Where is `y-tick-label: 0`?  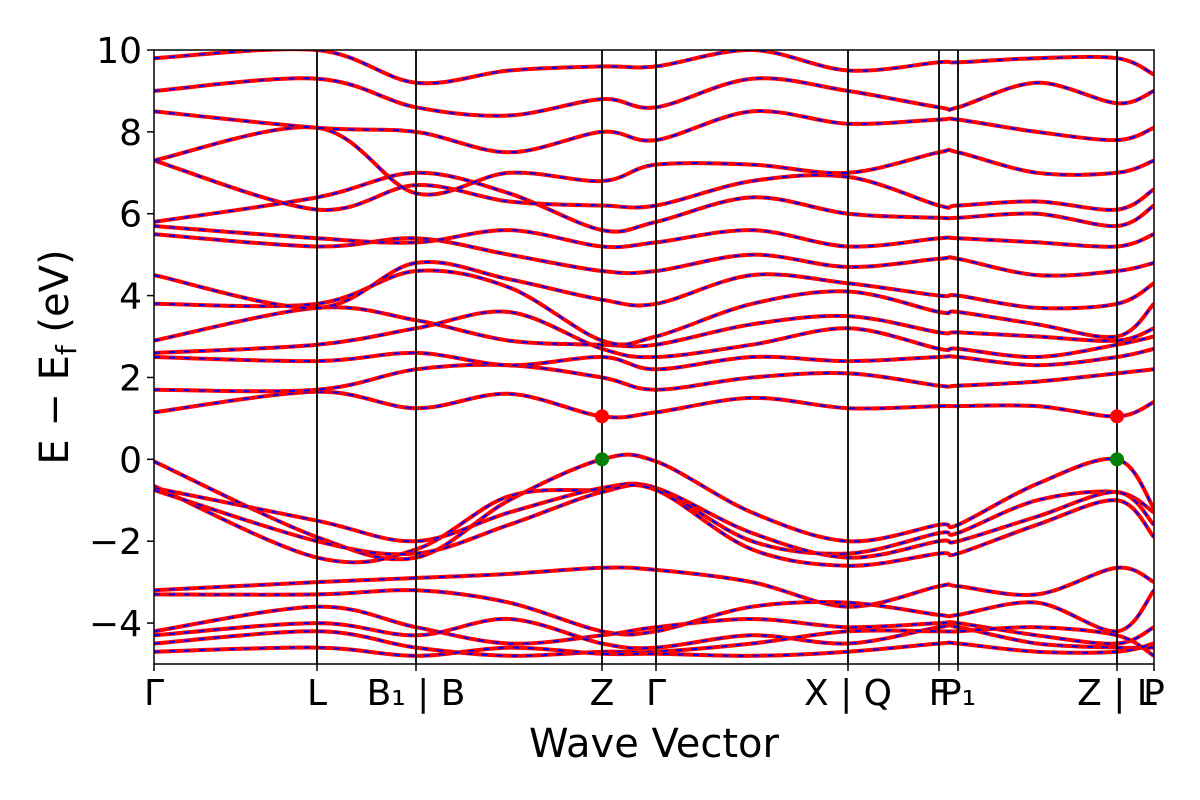 y-tick-label: 0 is located at coordinates (130, 460).